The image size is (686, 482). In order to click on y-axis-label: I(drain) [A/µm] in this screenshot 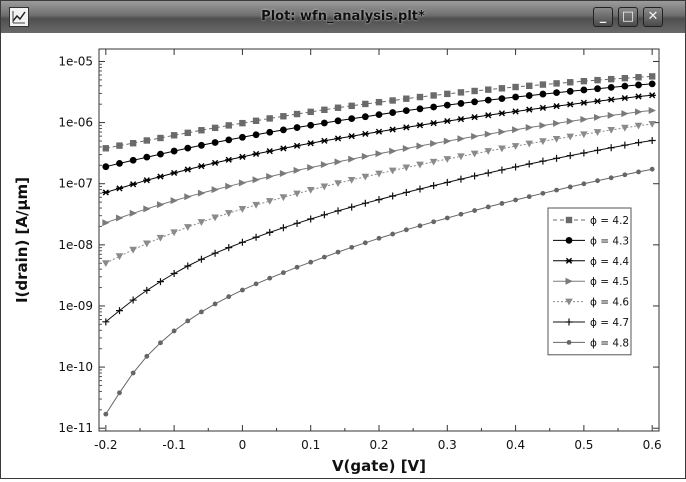, I will do `click(22, 240)`.